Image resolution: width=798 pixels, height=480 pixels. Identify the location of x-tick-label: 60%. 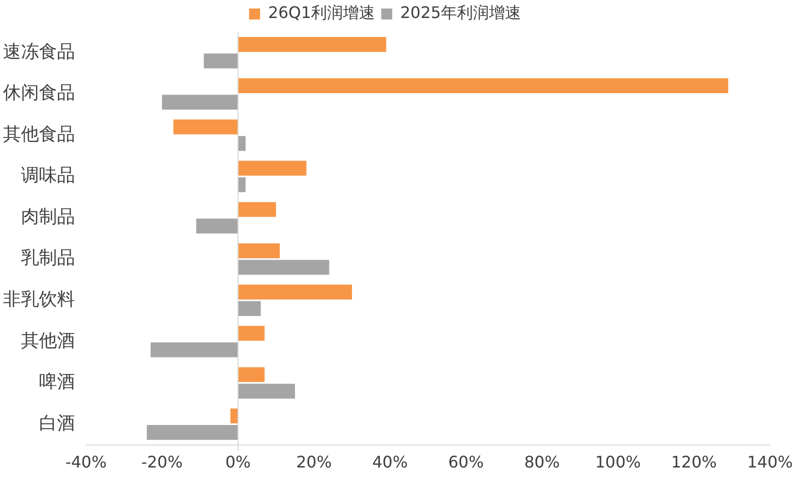
(466, 462).